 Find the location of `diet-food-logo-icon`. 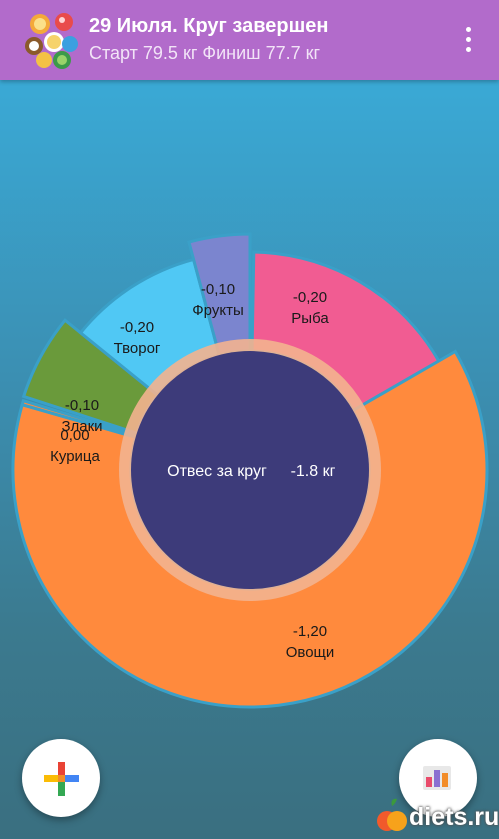

diet-food-logo-icon is located at coordinates (51, 41).